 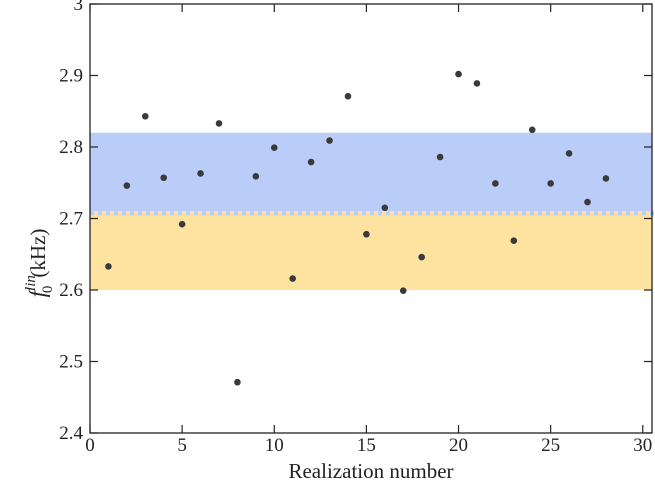 What do you see at coordinates (371, 172) in the screenshot?
I see `band-upper` at bounding box center [371, 172].